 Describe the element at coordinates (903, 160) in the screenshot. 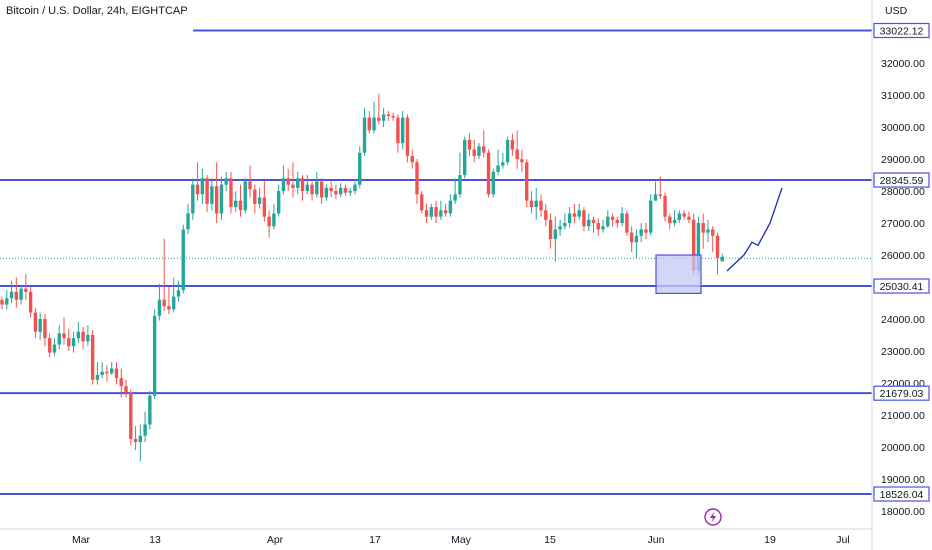

I see `y-tick-label: 29000.00` at that location.